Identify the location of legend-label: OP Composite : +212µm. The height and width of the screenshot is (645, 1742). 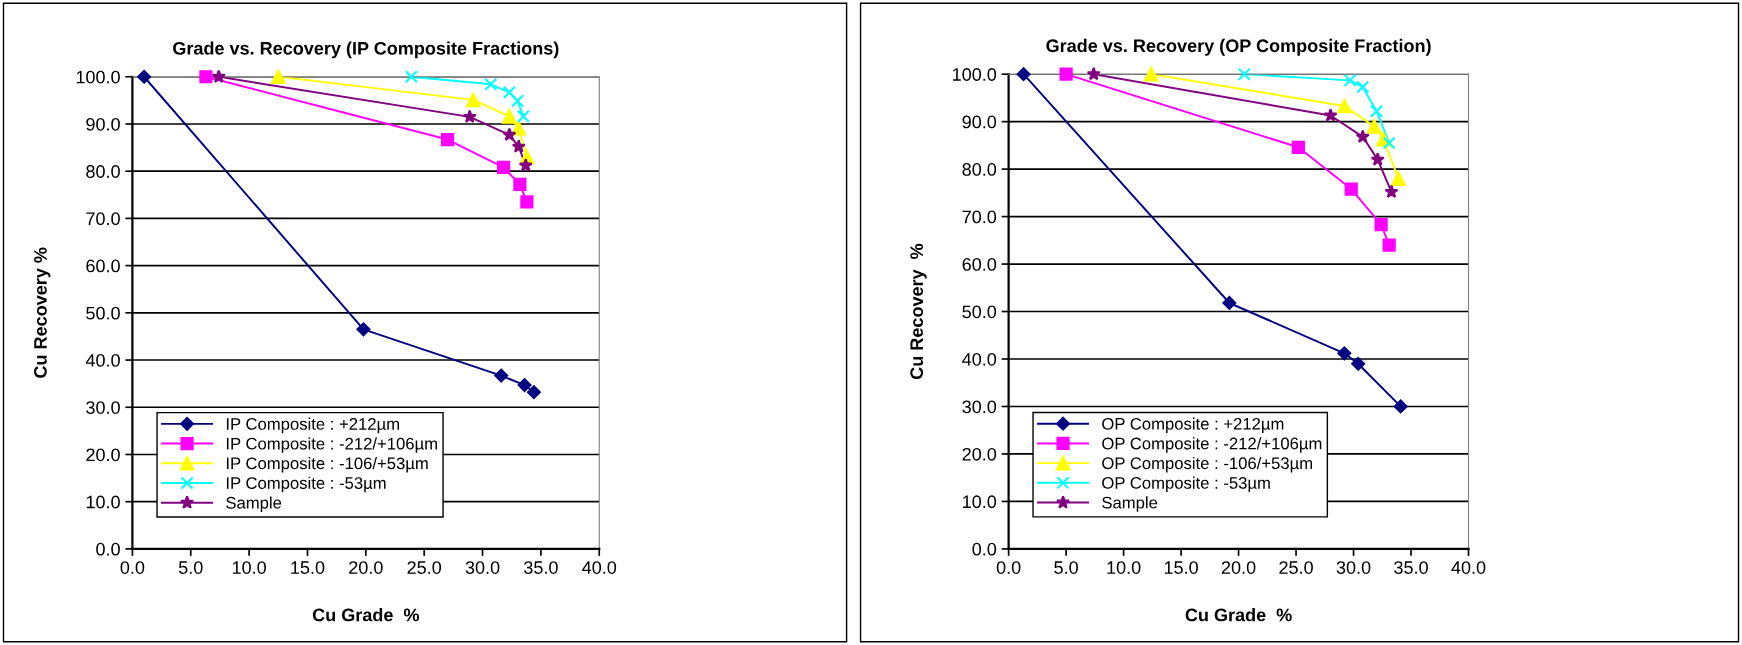
(1193, 425).